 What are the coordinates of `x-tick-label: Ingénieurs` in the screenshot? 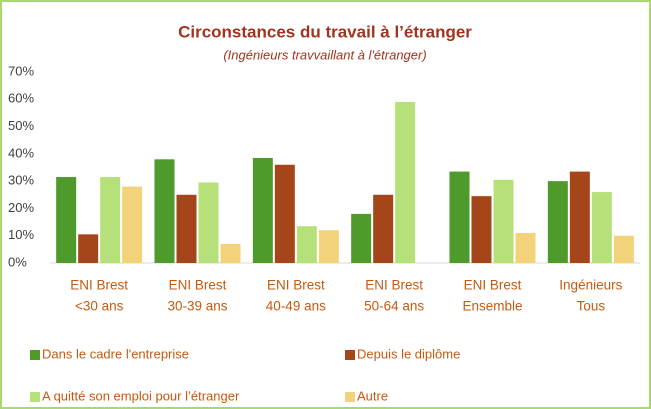 It's located at (590, 285).